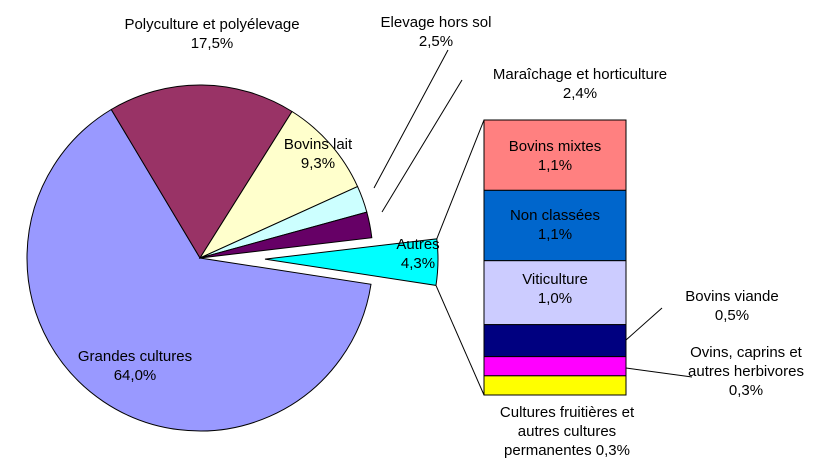 The width and height of the screenshot is (833, 472). What do you see at coordinates (555, 279) in the screenshot?
I see `category-label: Viticulture` at bounding box center [555, 279].